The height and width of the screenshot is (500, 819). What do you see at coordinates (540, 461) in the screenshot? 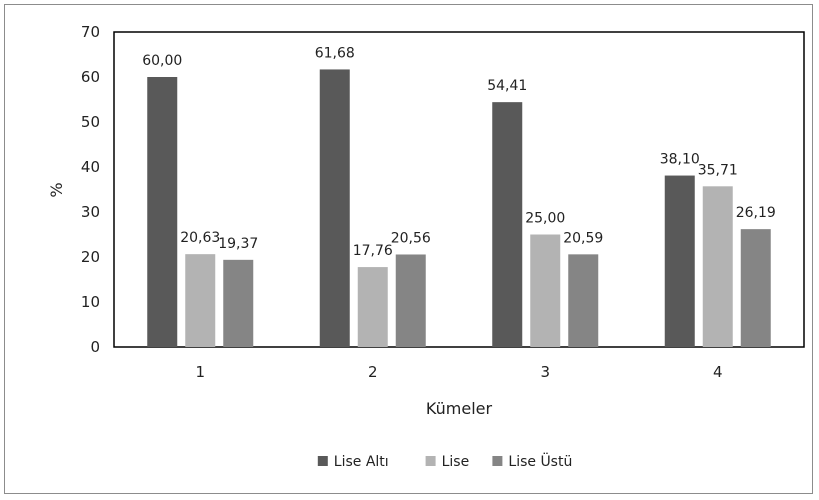
I see `legend-label: Lise Üstü` at bounding box center [540, 461].